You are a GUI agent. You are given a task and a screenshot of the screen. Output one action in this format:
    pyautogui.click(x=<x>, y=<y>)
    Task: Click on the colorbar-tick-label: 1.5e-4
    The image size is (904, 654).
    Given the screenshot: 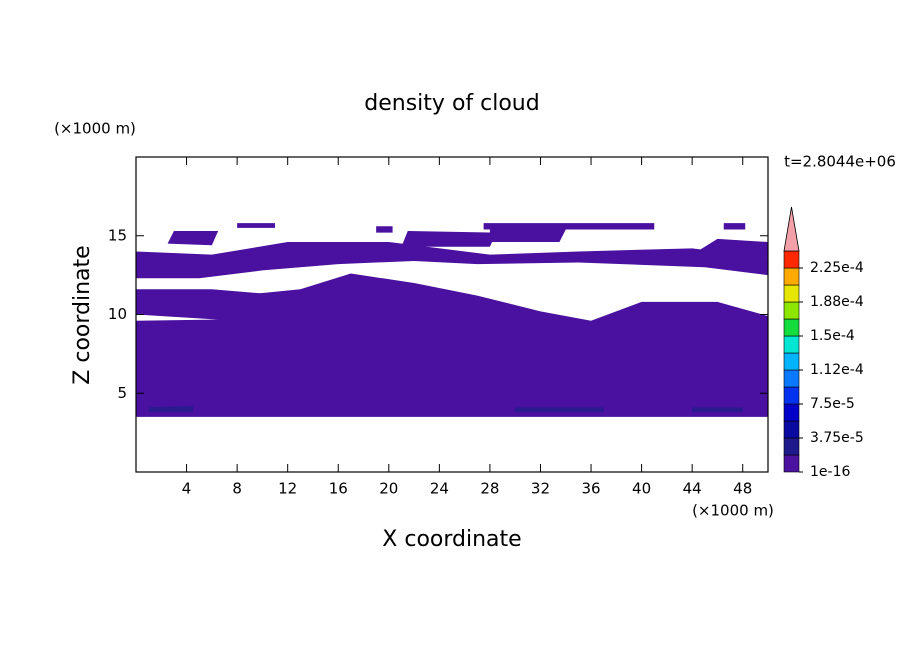 What is the action you would take?
    pyautogui.click(x=832, y=336)
    